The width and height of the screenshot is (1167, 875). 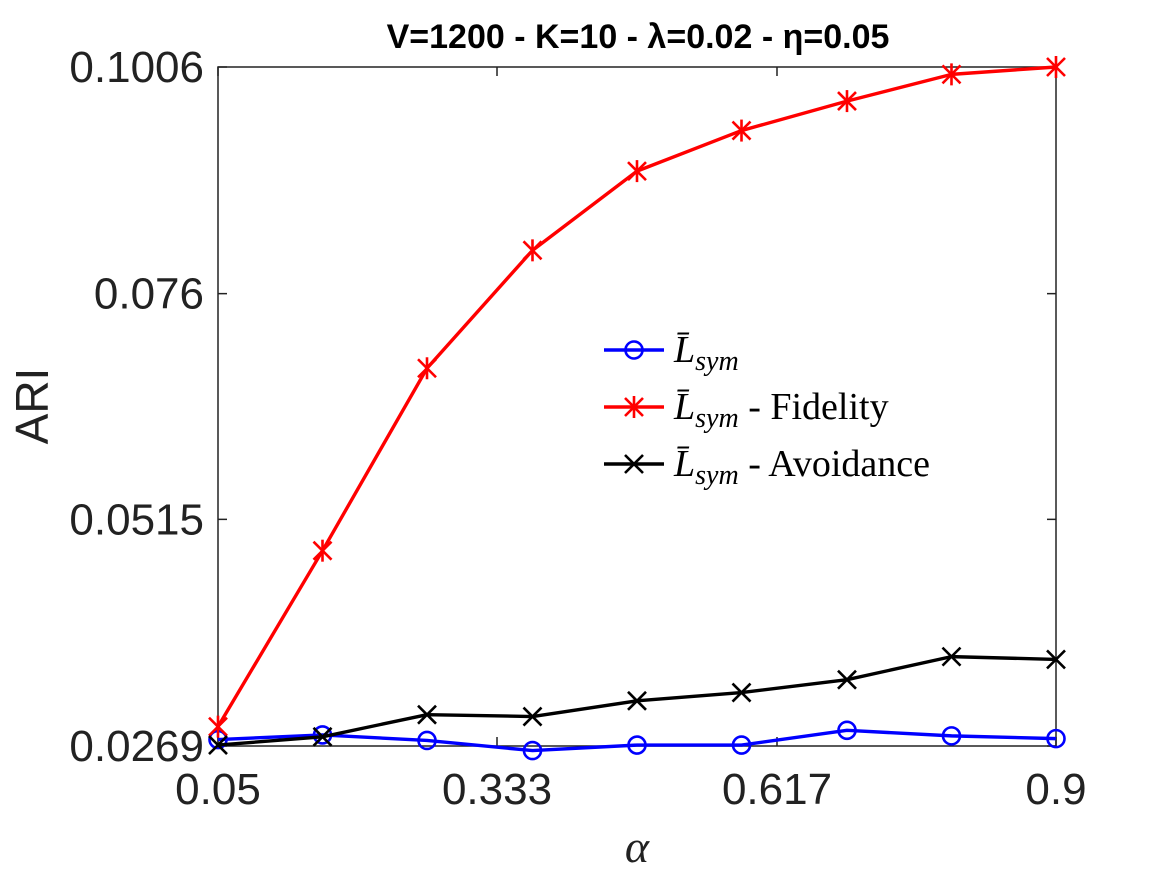 What do you see at coordinates (218, 789) in the screenshot?
I see `x-tick-label: 0.05` at bounding box center [218, 789].